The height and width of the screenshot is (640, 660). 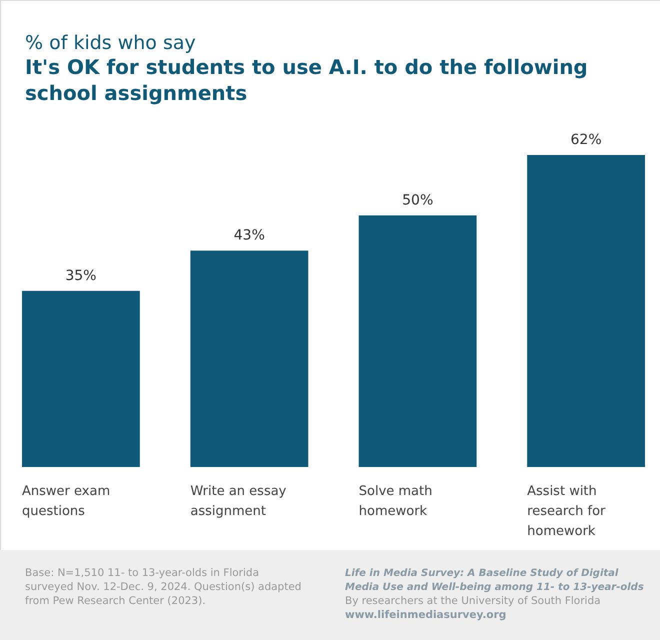 What do you see at coordinates (395, 501) in the screenshot?
I see `x-tick-label: Solve math homework` at bounding box center [395, 501].